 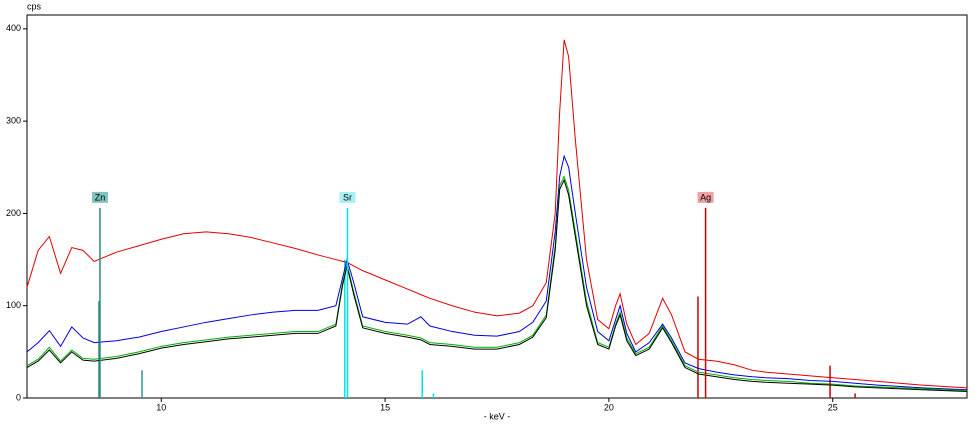 I want to click on x-axis-label: - keV -, so click(x=497, y=416).